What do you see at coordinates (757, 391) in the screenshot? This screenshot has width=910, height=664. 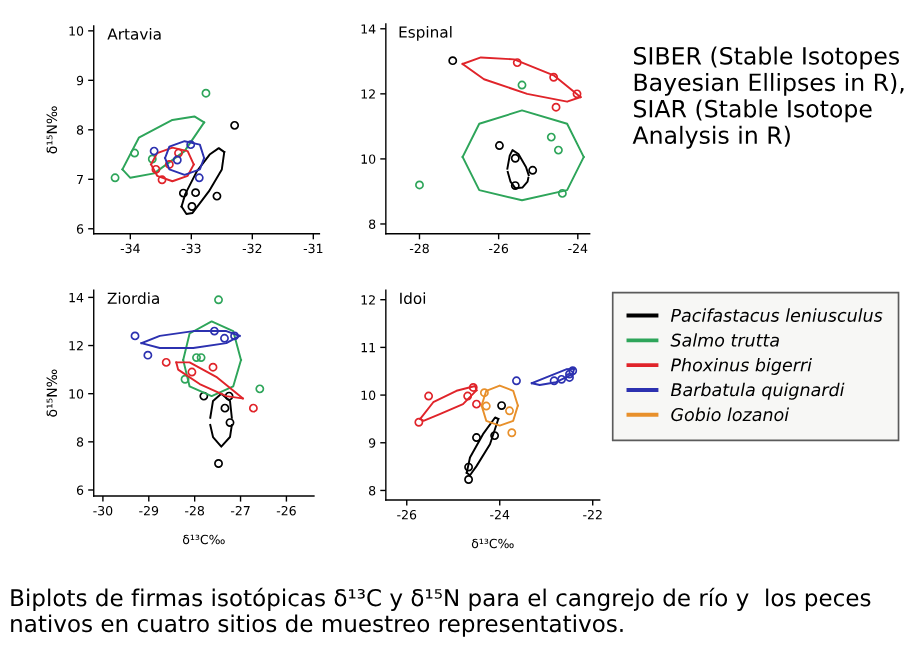 I see `legend-label: Barbatula quignardi` at bounding box center [757, 391].